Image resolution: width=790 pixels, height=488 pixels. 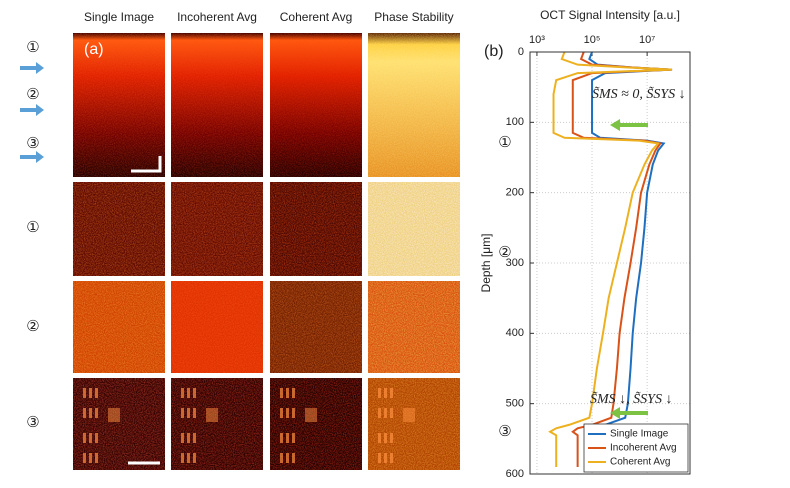 What do you see at coordinates (486, 263) in the screenshot?
I see `y-axis-label: Depth [μm]` at bounding box center [486, 263].